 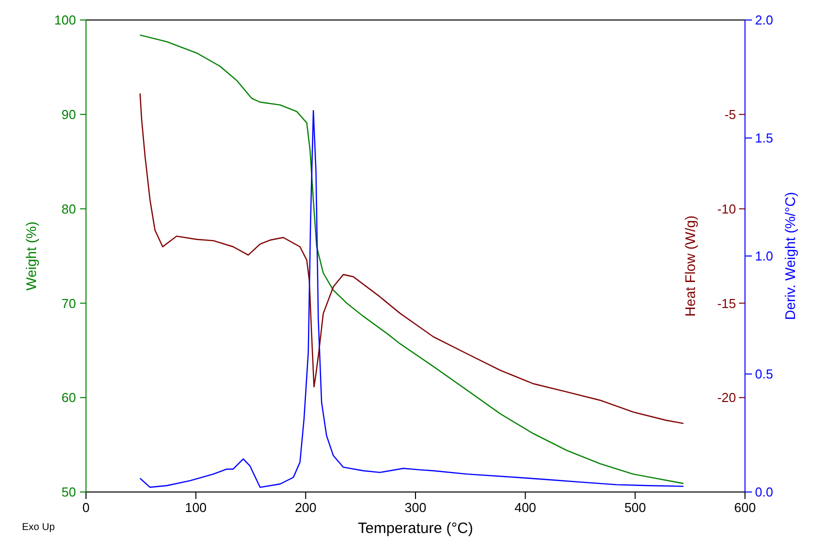 I want to click on x-tick-label: 200, so click(x=305, y=507).